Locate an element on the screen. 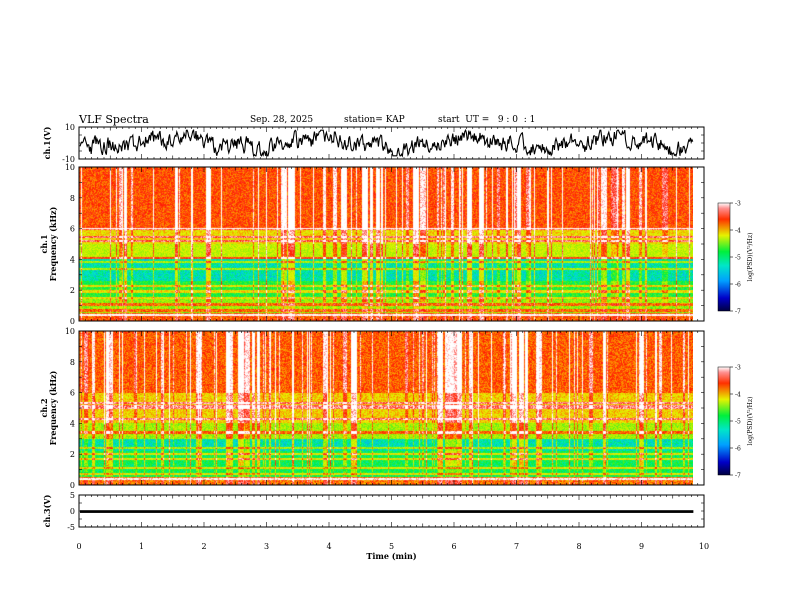 Image resolution: width=792 pixels, height=612 pixels. ch1-waveform-ylabel: ch.1(V) is located at coordinates (47, 142).